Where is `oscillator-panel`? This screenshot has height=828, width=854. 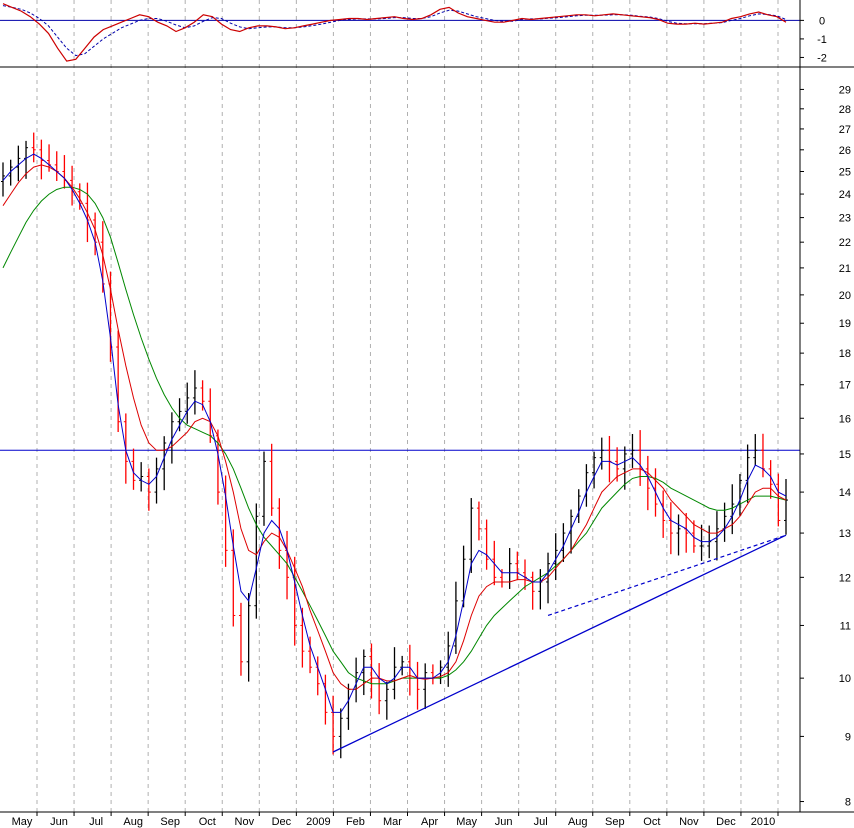
oscillator-panel is located at coordinates (400, 32).